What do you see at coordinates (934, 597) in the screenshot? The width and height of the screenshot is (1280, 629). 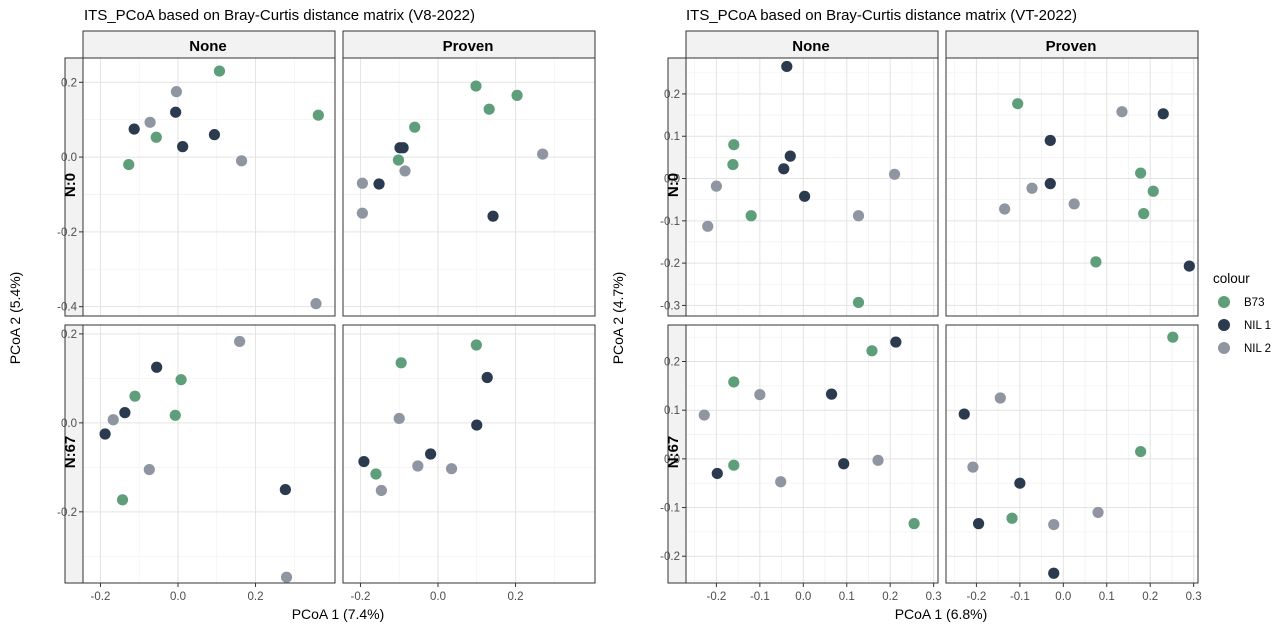 I see `x-tick-label: 0.3` at bounding box center [934, 597].